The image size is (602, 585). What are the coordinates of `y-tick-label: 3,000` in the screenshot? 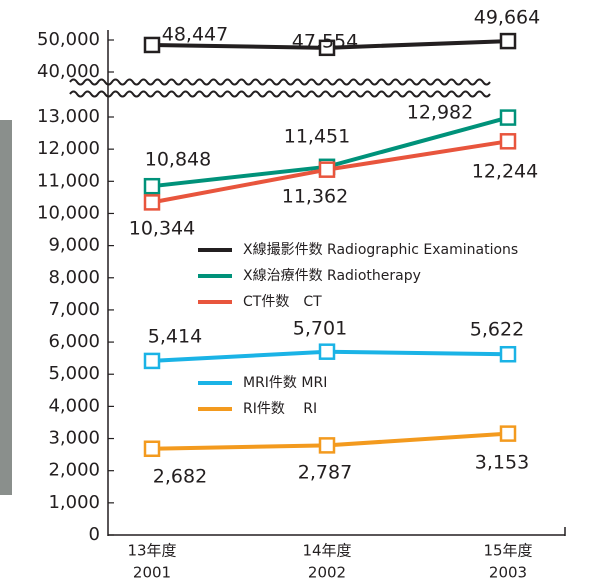 It's located at (74, 438).